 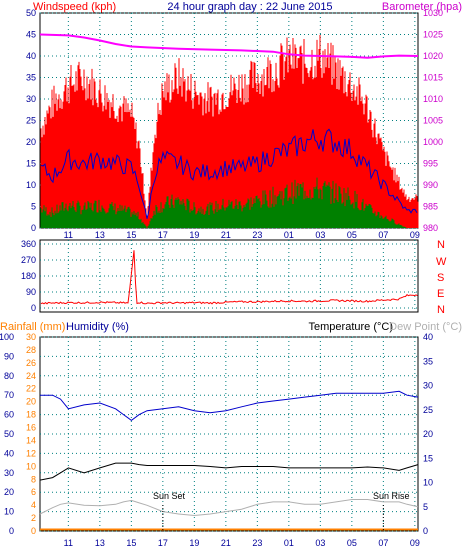 What do you see at coordinates (31, 164) in the screenshot?
I see `windspeed-tick-label: 15` at bounding box center [31, 164].